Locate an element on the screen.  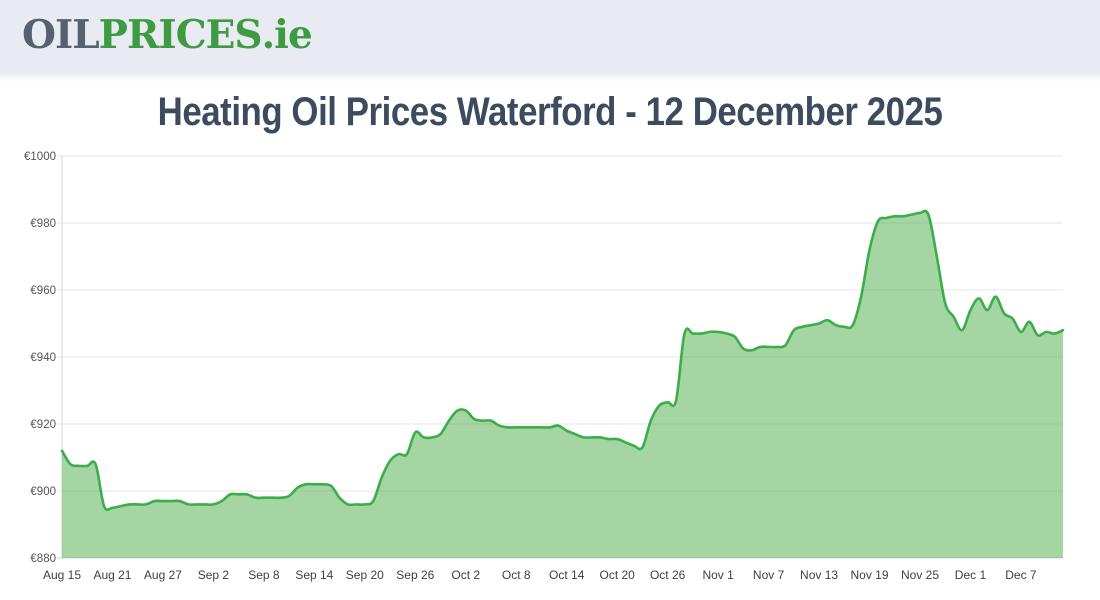
x-axis-label: Nov 7 is located at coordinates (769, 575).